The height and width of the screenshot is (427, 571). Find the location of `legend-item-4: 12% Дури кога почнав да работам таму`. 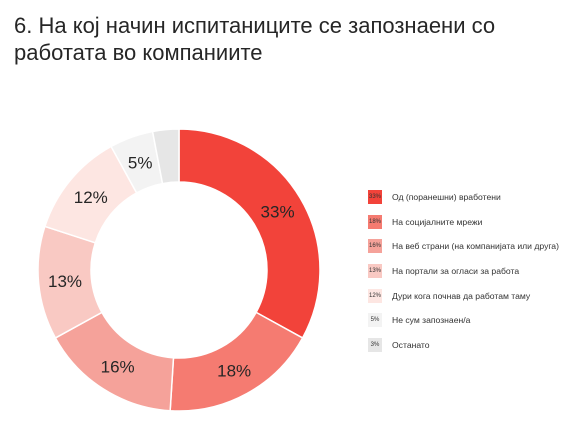

legend-item-4: 12% Дури кога почнав да работам таму is located at coordinates (468, 295).